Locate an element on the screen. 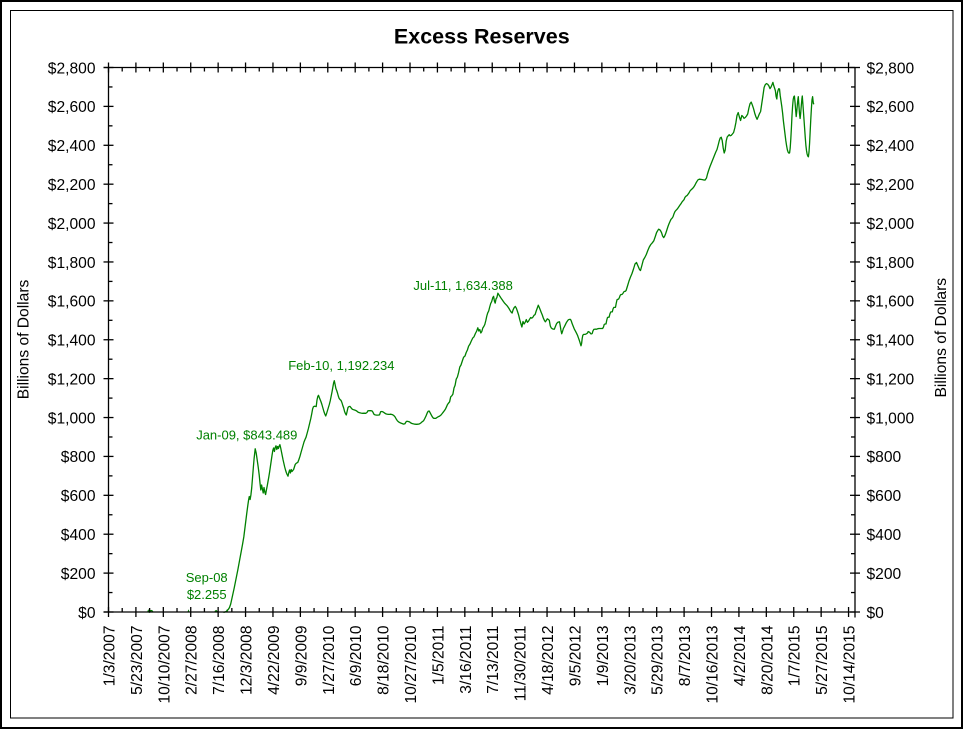 The width and height of the screenshot is (963, 734). svg-text: 4/2/2014 is located at coordinates (740, 655).